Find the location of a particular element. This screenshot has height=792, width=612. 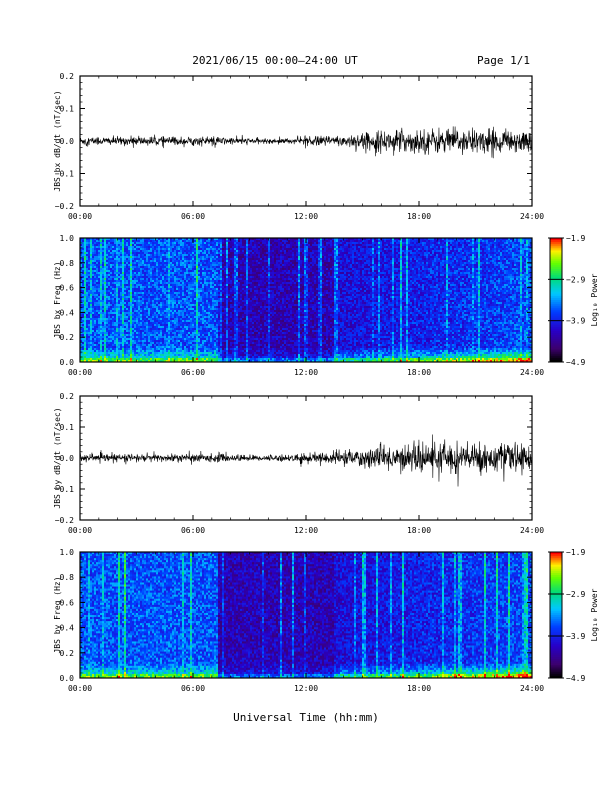

x-axis-label: Universal Time (hh:mm) is located at coordinates (306, 717).